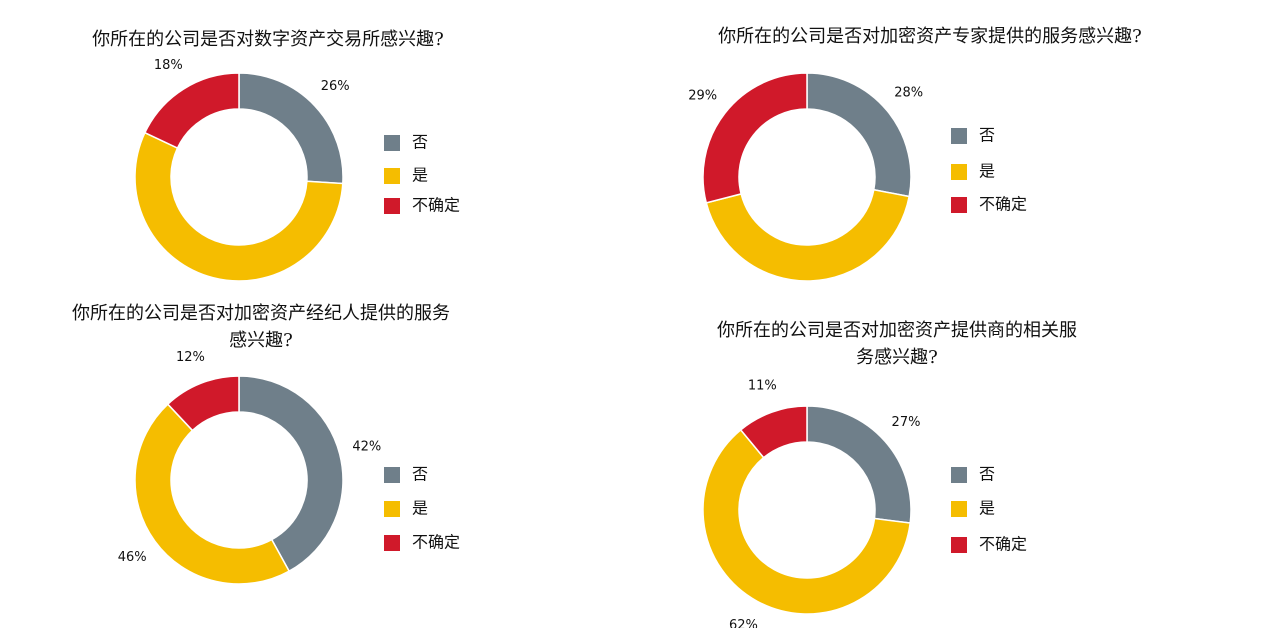 This screenshot has width=1267, height=628. I want to click on chart-title: 务感兴趣?, so click(897, 357).